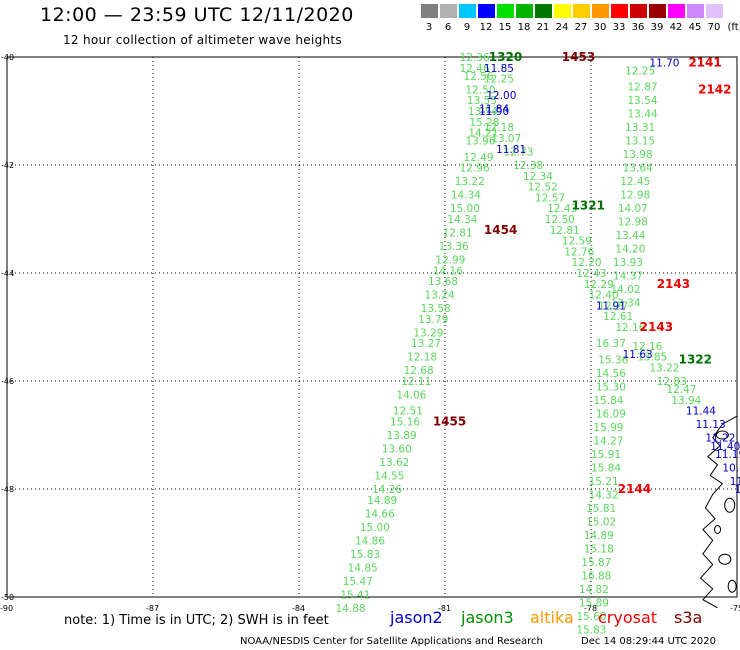 The width and height of the screenshot is (740, 650). Describe the element at coordinates (601, 522) in the screenshot. I see `wave-height-value: 15.02` at that location.